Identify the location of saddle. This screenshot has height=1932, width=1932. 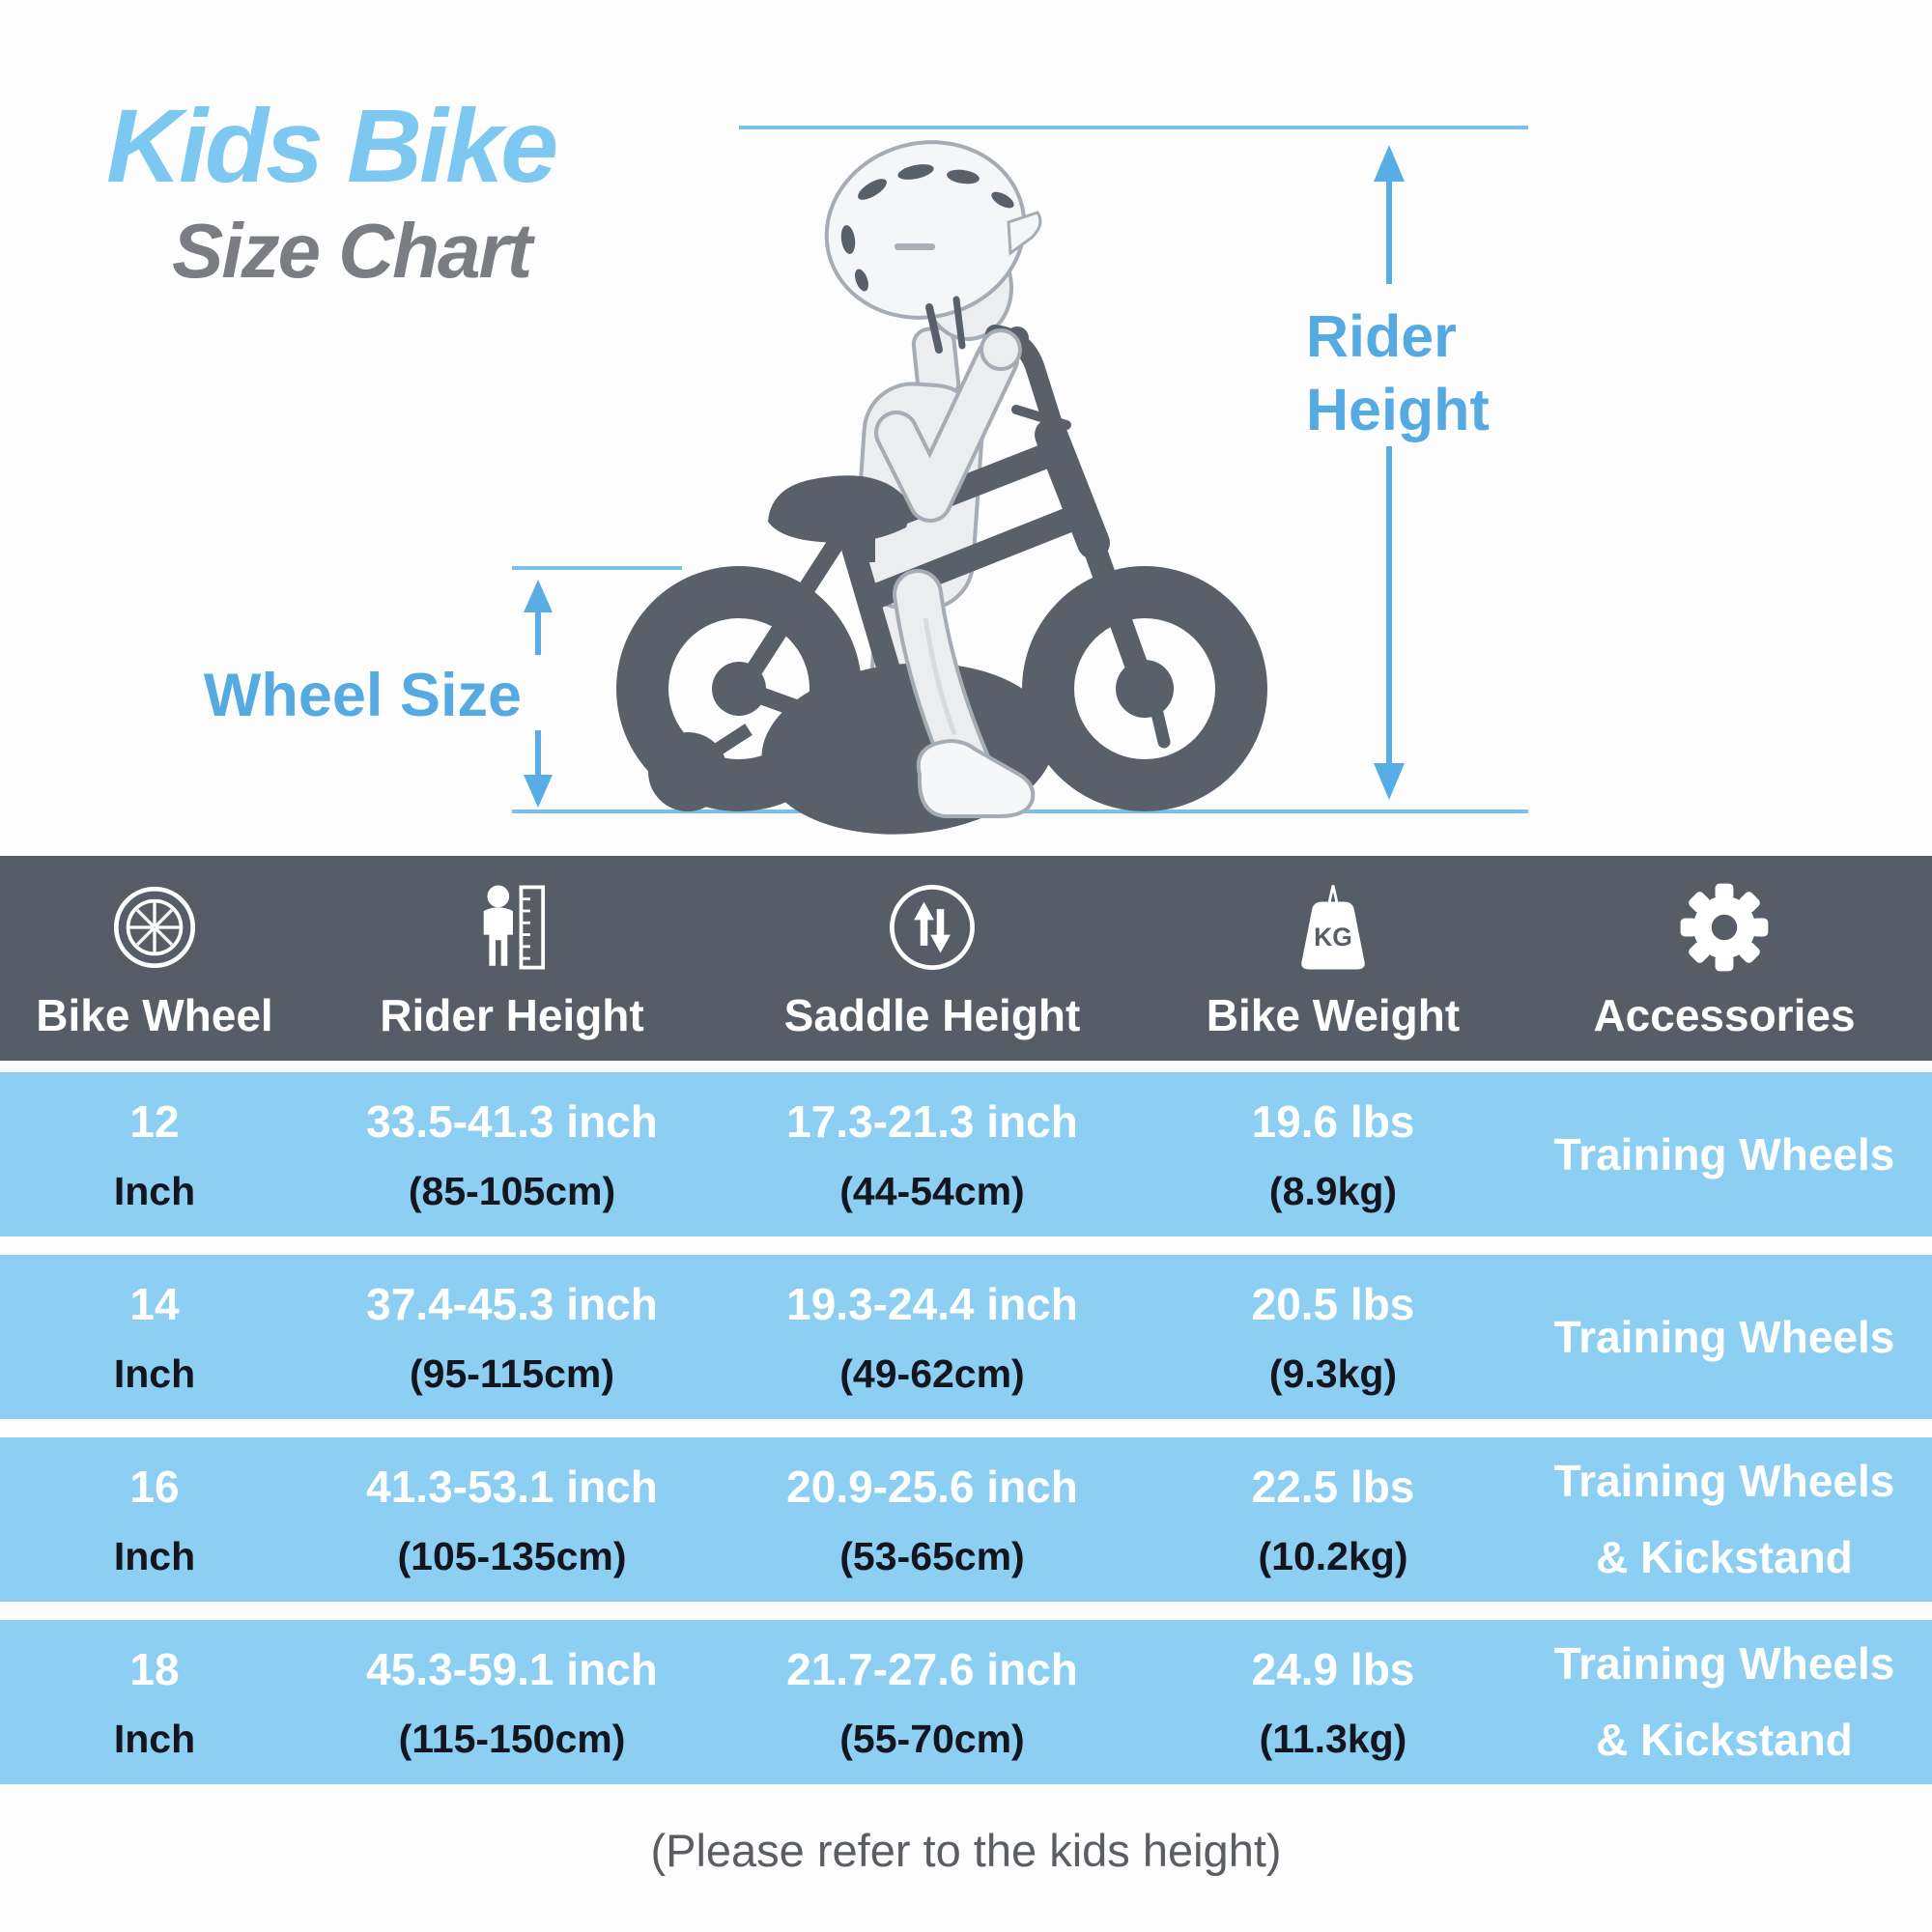
(838, 509).